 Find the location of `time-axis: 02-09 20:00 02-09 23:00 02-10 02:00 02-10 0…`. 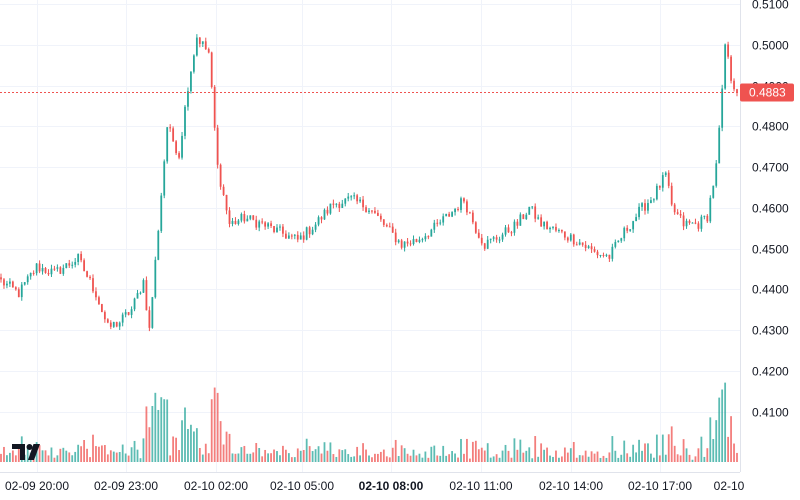

time-axis: 02-09 20:00 02-09 23:00 02-10 02:00 02-10 0… is located at coordinates (375, 486).